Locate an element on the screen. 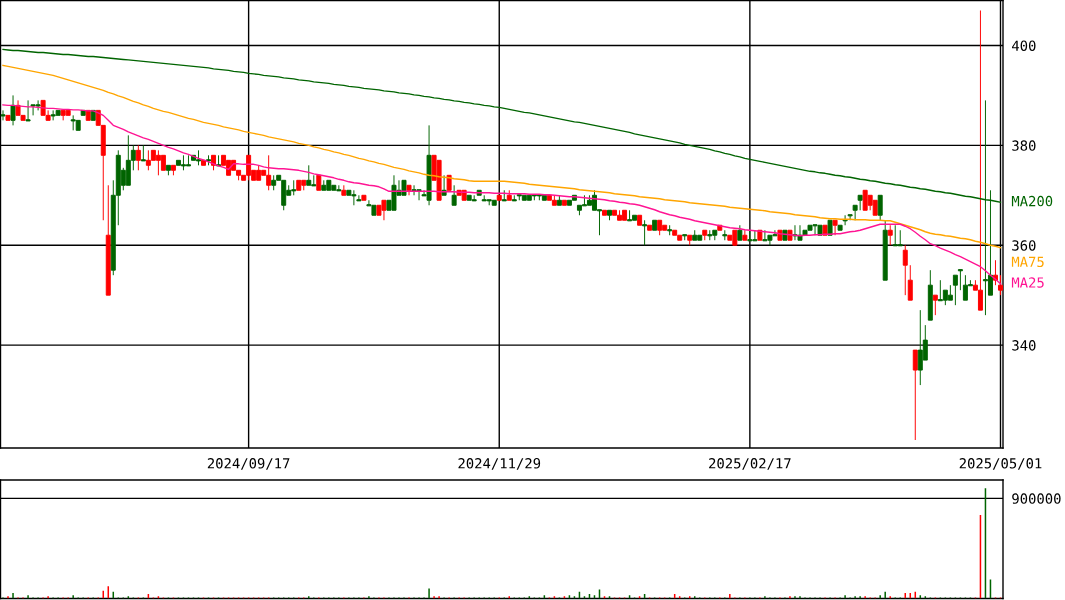 The height and width of the screenshot is (600, 1065). series-label: MA25 is located at coordinates (1027, 282).